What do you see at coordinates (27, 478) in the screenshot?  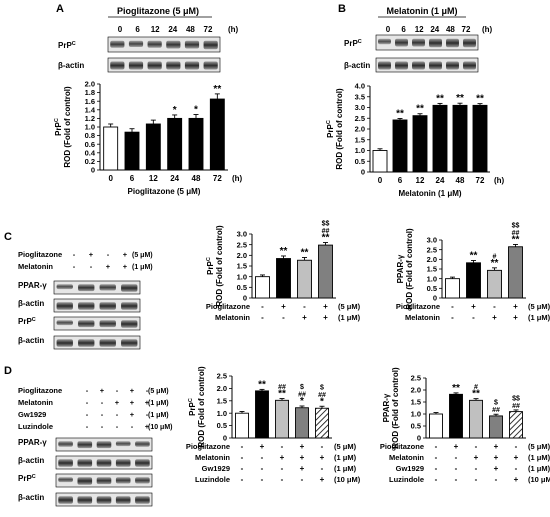 I see `panel-d-prpc-label: PrPC` at bounding box center [27, 478].